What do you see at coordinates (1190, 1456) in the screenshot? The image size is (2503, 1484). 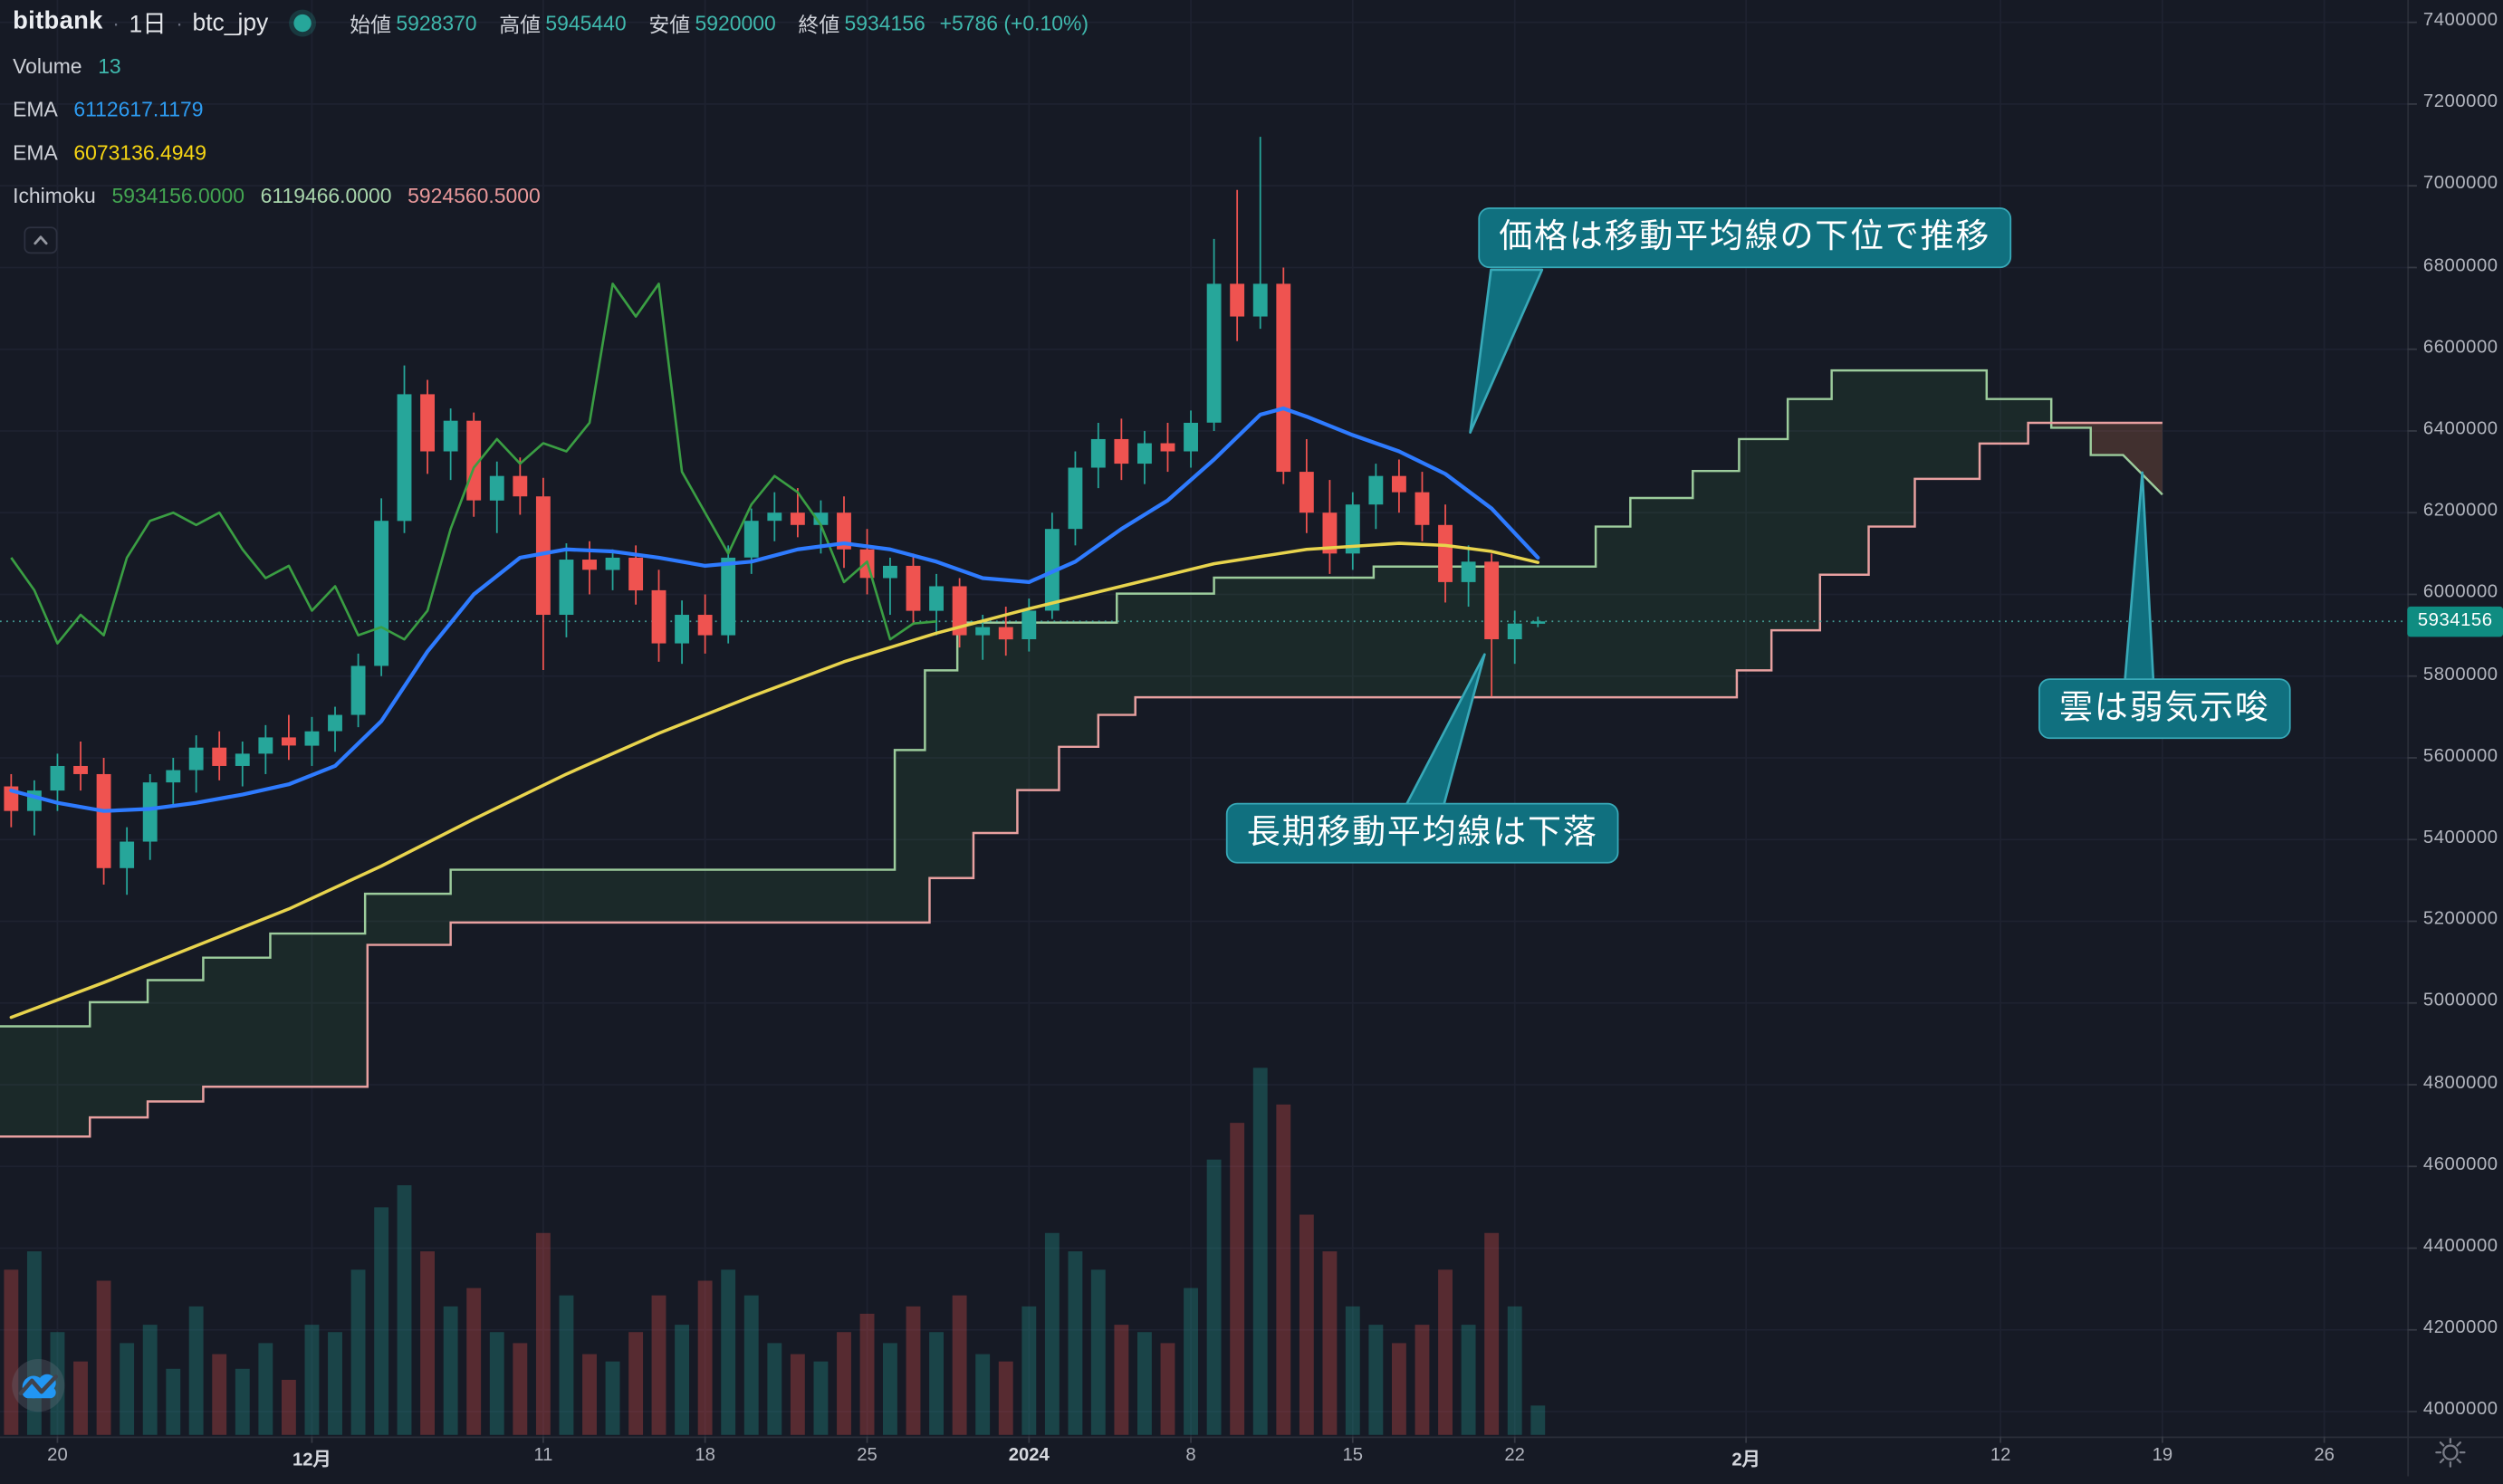 I see `time-tick-label: 8` at bounding box center [1190, 1456].